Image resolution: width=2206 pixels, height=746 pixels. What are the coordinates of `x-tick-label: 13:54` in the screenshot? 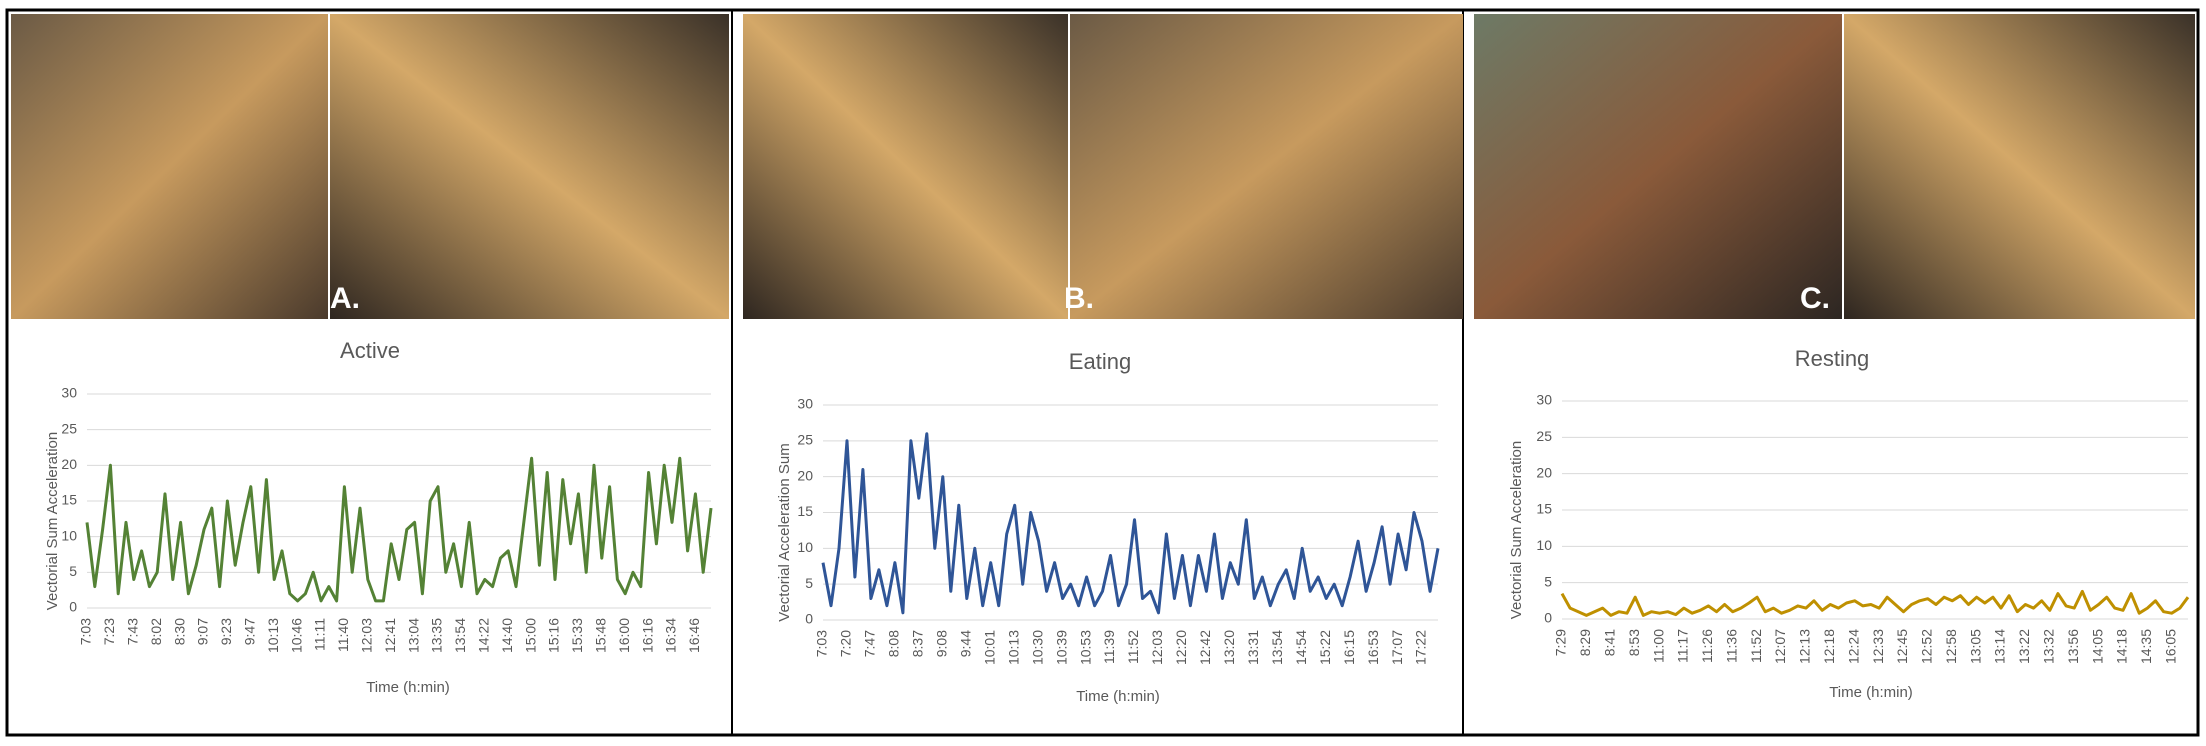 It's located at (1277, 647).